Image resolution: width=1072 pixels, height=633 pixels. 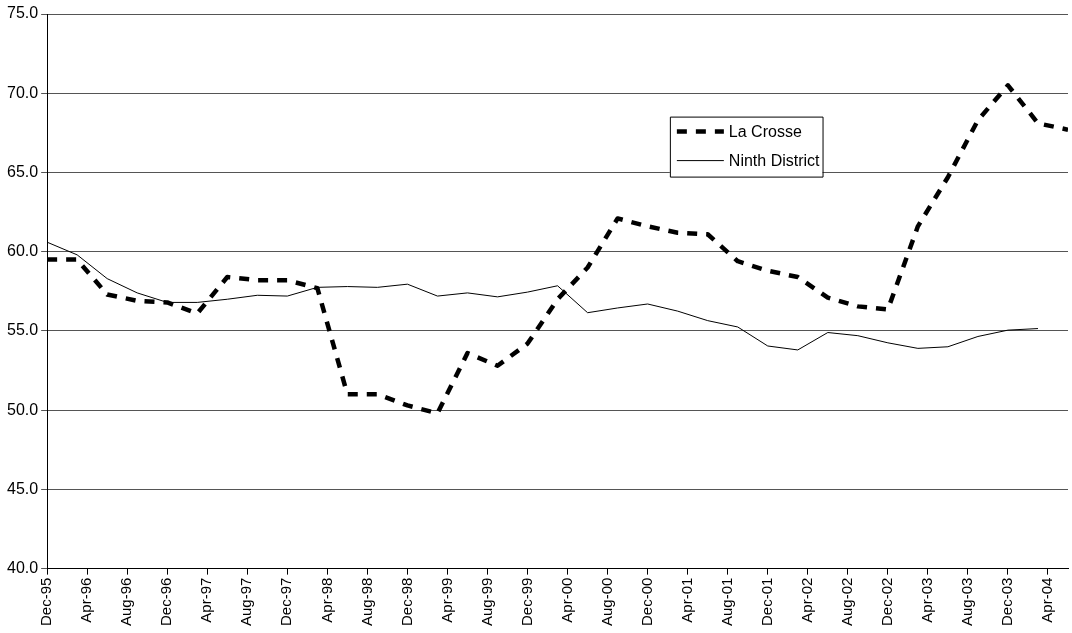 I want to click on y-tick-label: 70.0, so click(x=23, y=92).